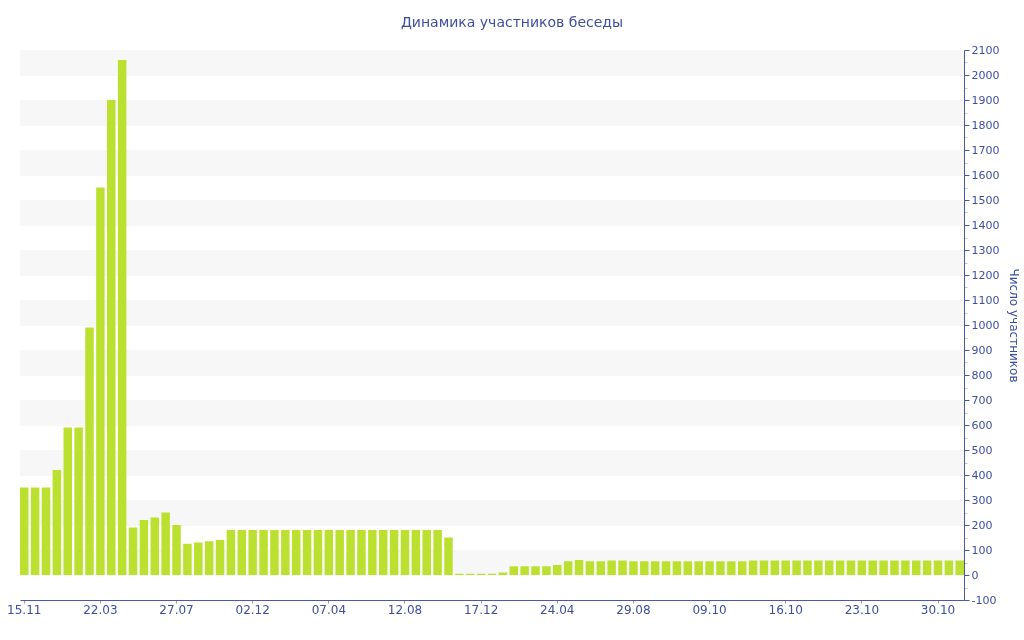 The height and width of the screenshot is (640, 1024). Describe the element at coordinates (1014, 325) in the screenshot. I see `y-axis-title: Число участников` at that location.